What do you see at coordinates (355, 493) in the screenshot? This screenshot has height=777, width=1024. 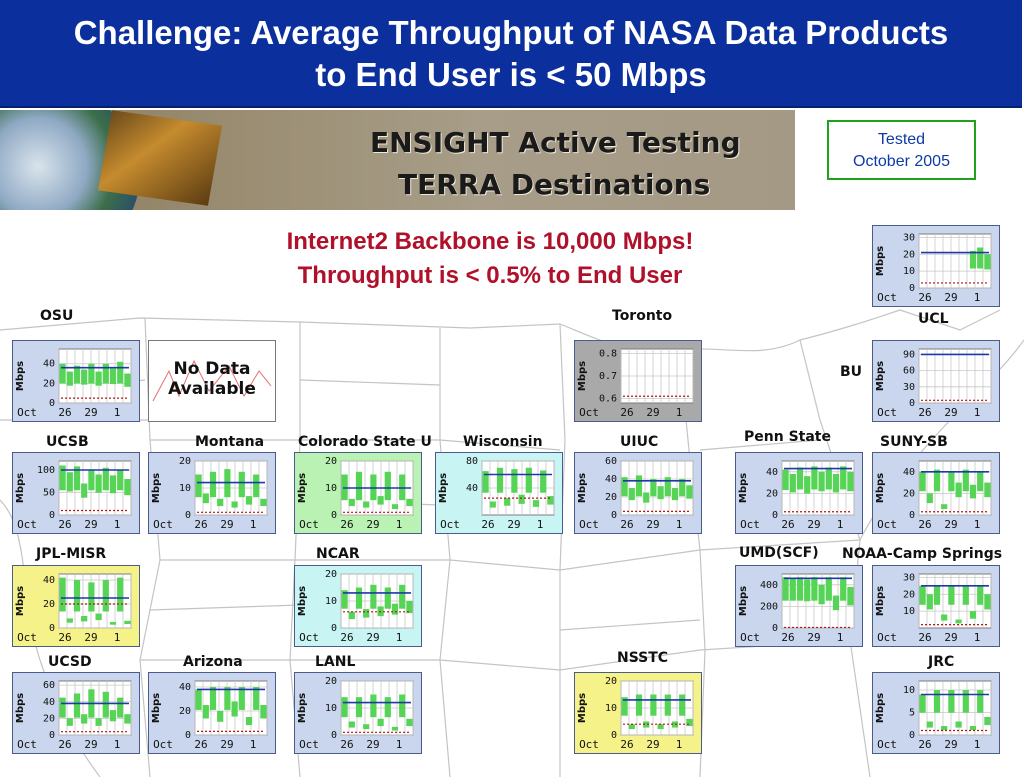 I see `chart-svg-colorado-state-u: 0 10 20 Mbps Oct 26 29 1` at bounding box center [355, 493].